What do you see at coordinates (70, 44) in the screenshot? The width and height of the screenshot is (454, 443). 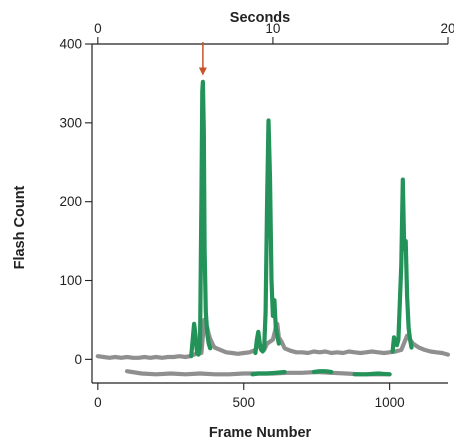 I see `y-tick-label: 400` at bounding box center [70, 44].